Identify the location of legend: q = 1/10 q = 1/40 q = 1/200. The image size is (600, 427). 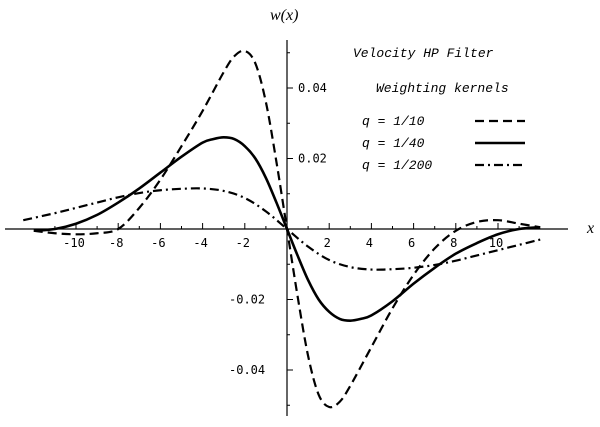
(443, 143).